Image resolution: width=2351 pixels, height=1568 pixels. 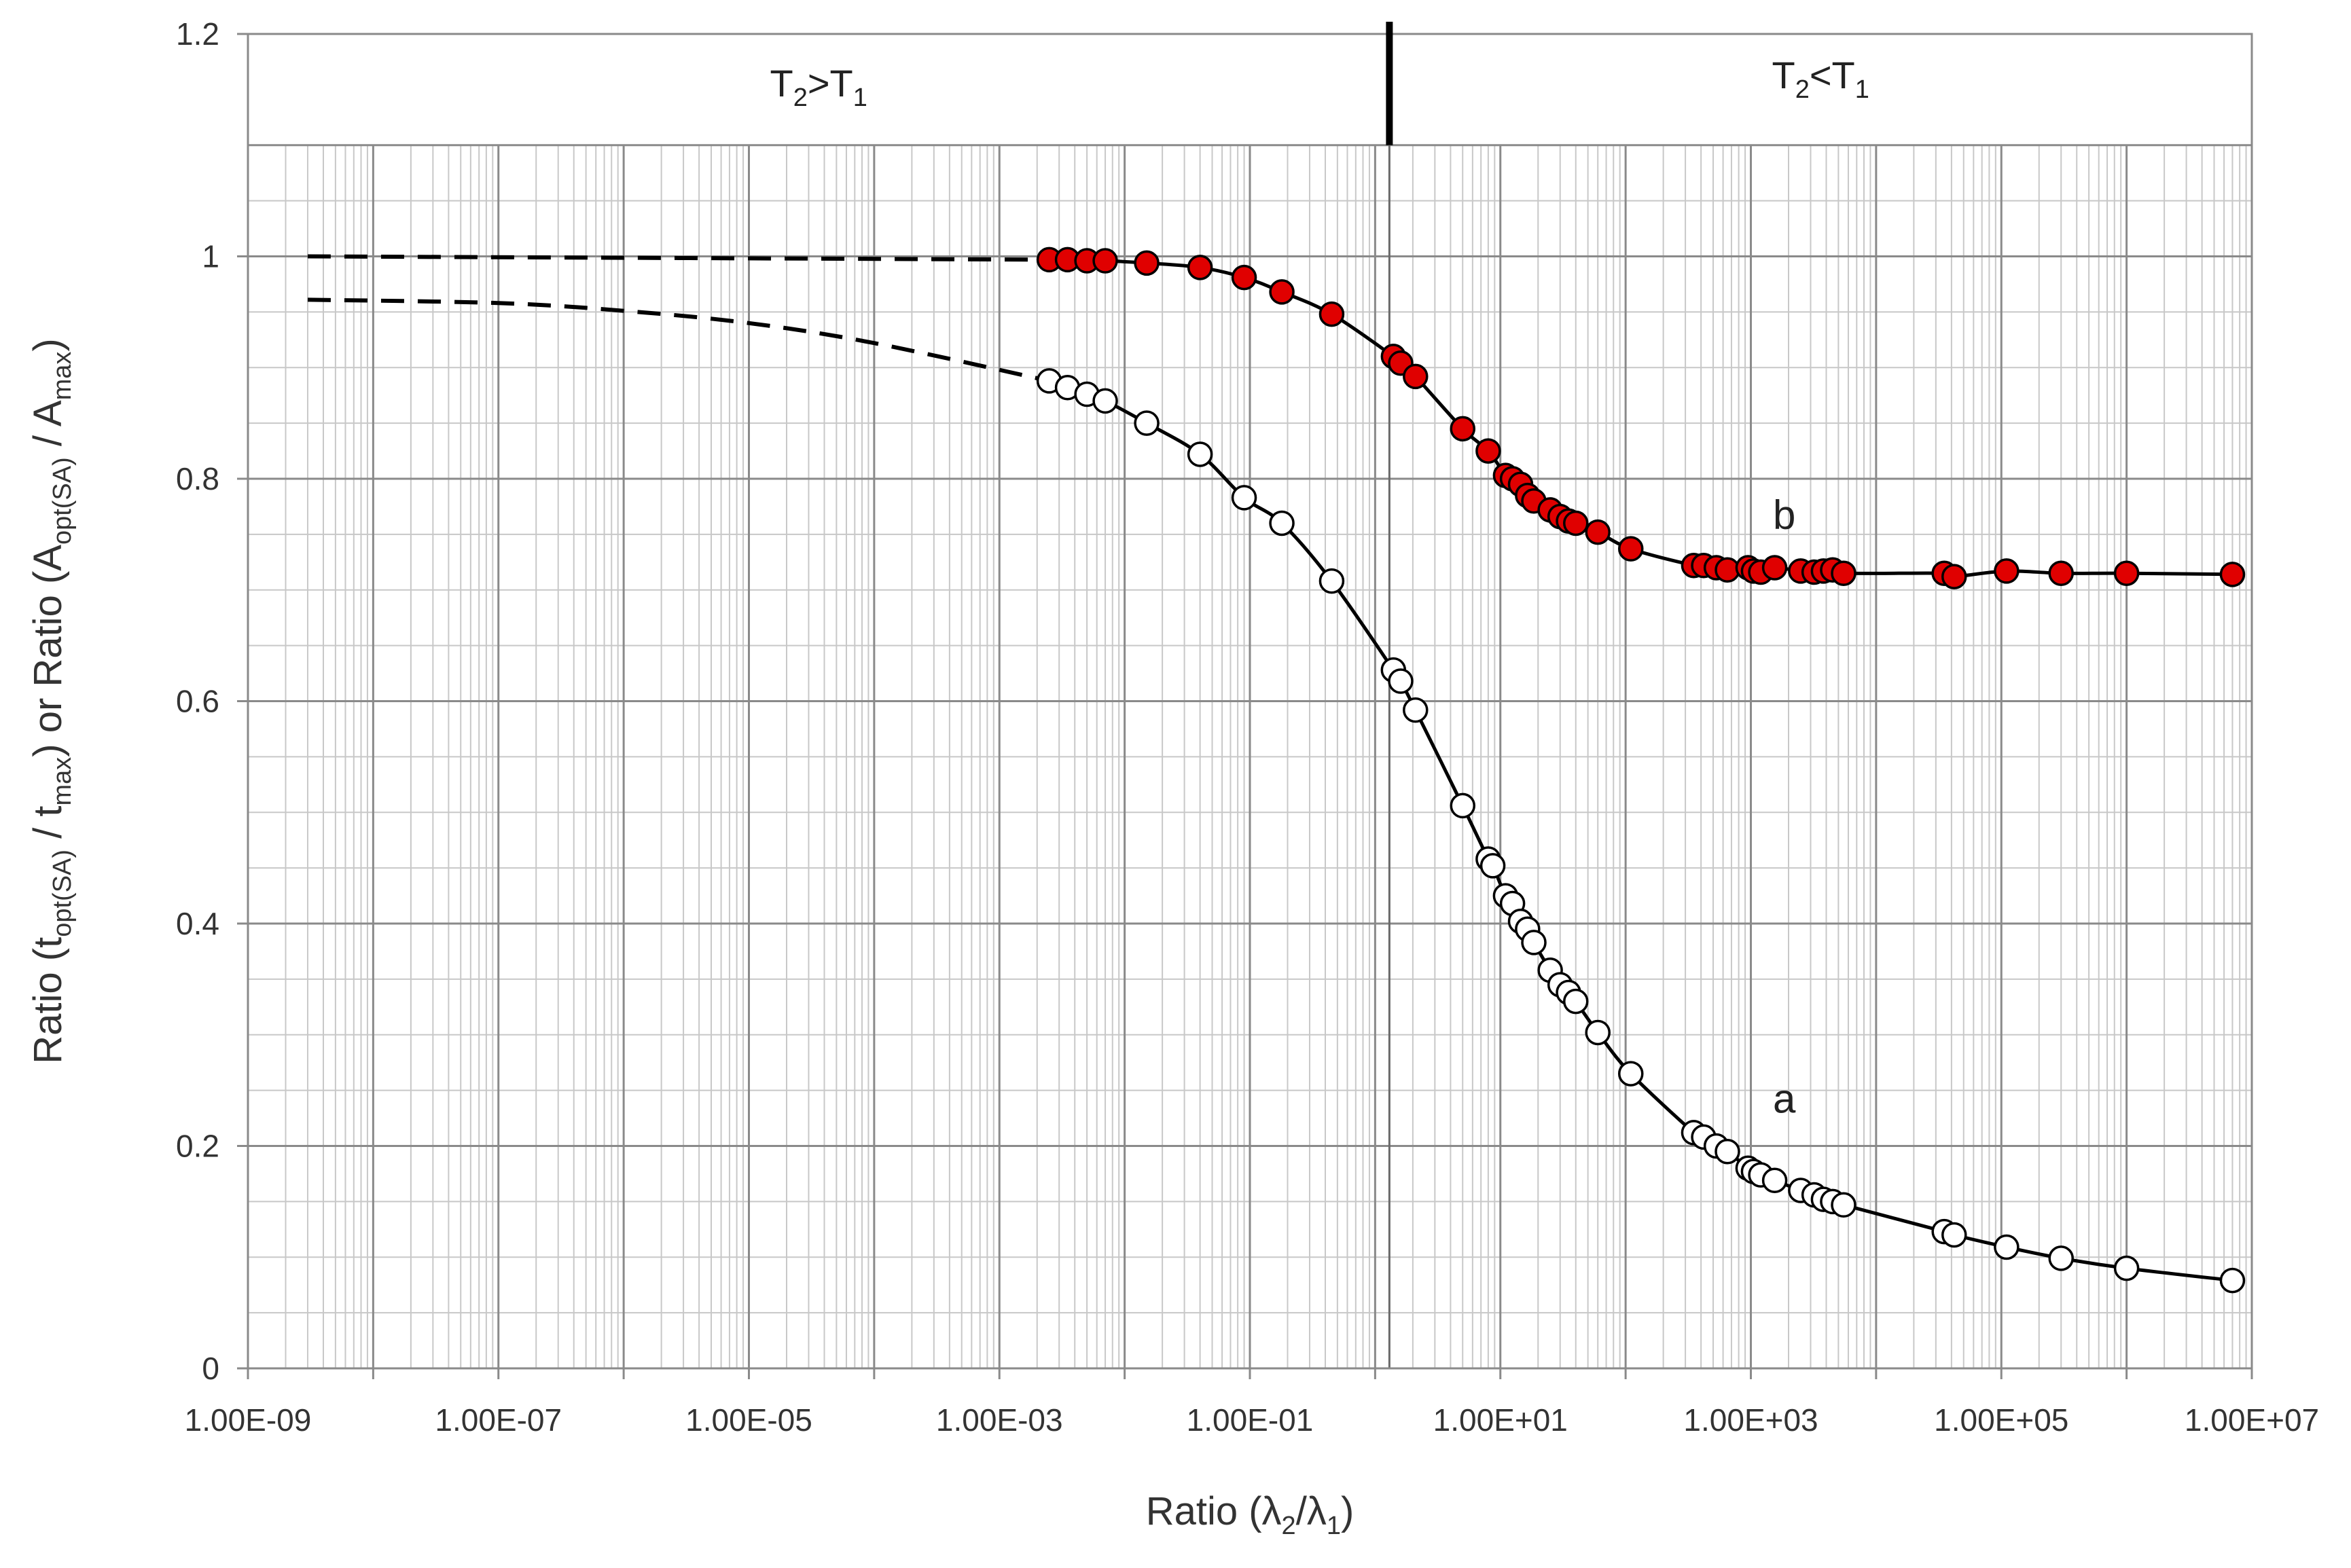 I want to click on x-tick-label: 1.00E+05, so click(x=2001, y=1420).